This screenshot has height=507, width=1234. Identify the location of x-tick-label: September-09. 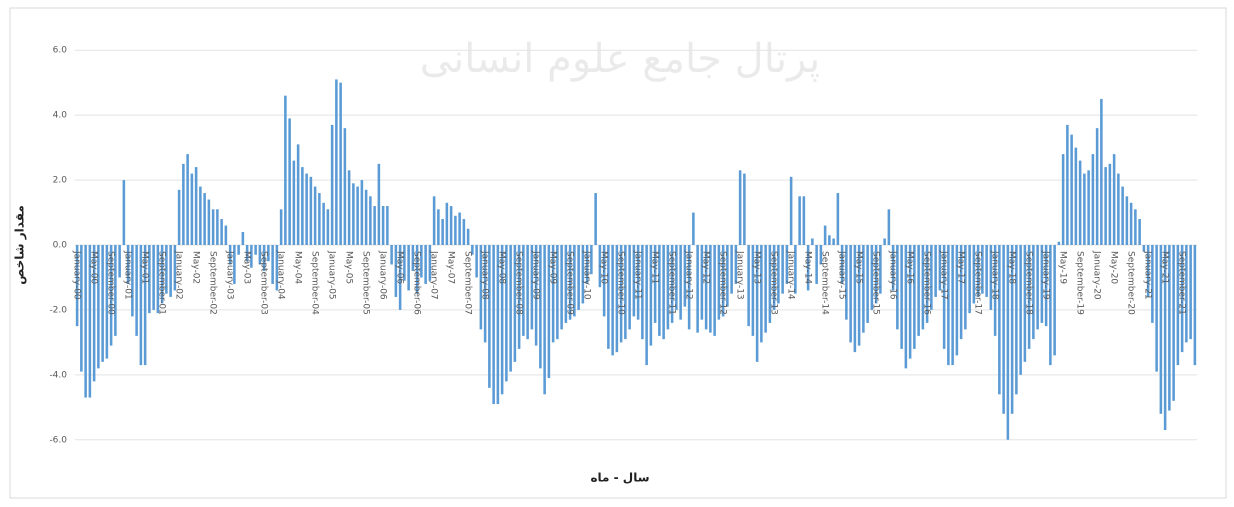
(570, 283).